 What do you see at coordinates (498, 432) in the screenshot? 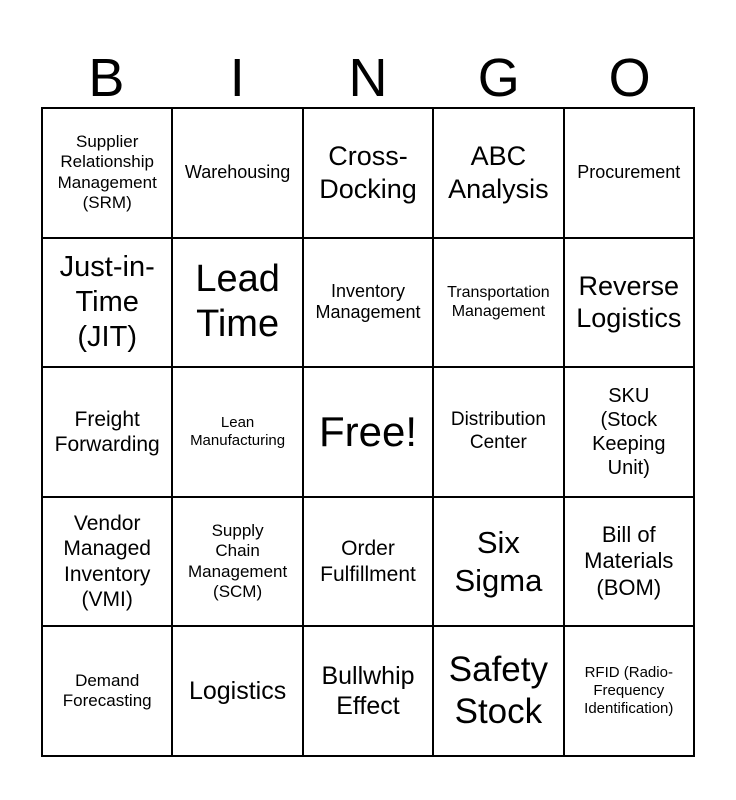
I see `bingo-cell-g3: Distribution Center` at bounding box center [498, 432].